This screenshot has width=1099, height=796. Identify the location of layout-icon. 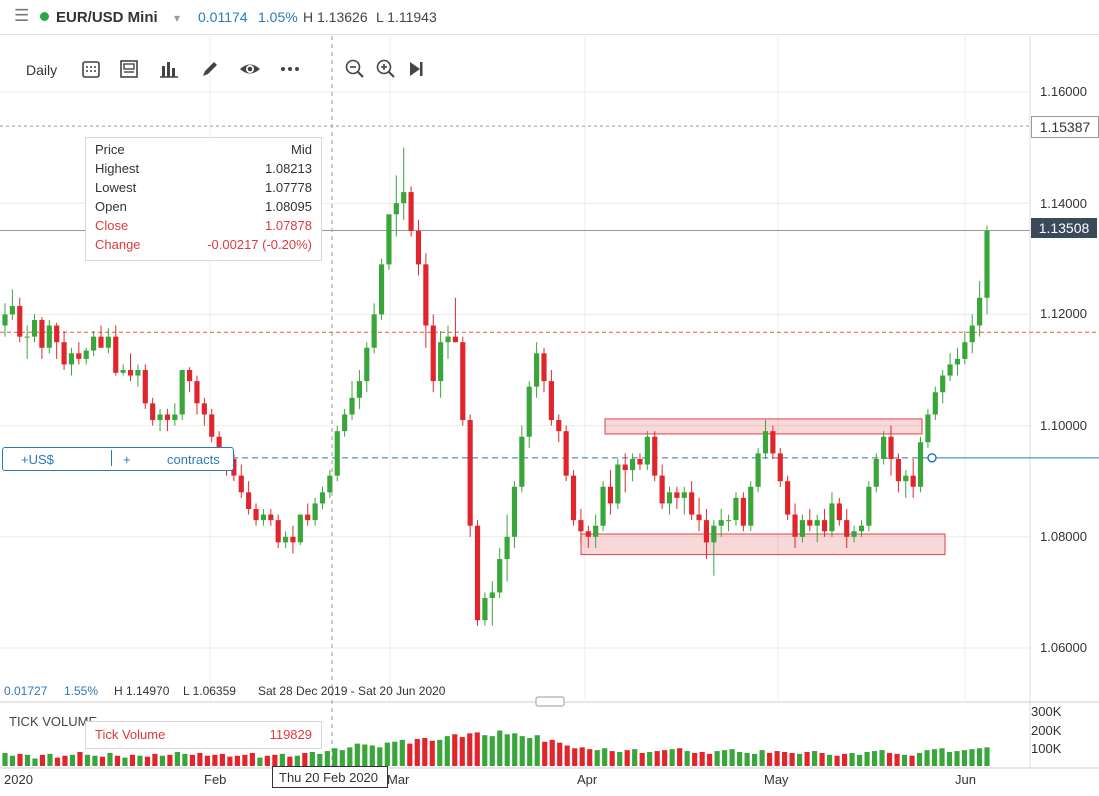
(129, 69).